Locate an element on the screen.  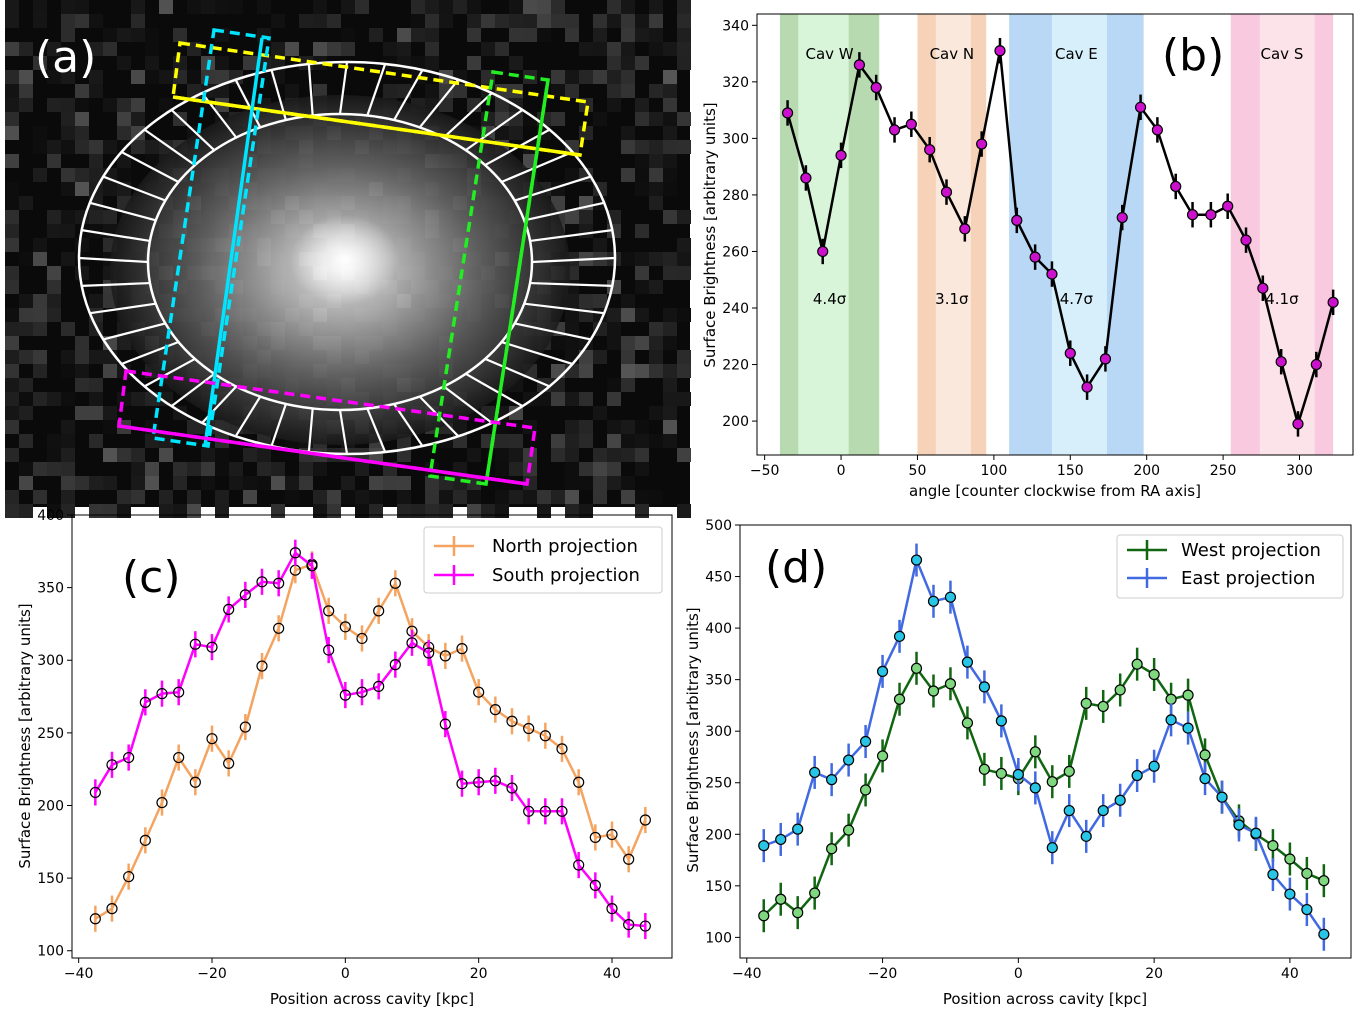
x-tick-label: −40 is located at coordinates (747, 974).